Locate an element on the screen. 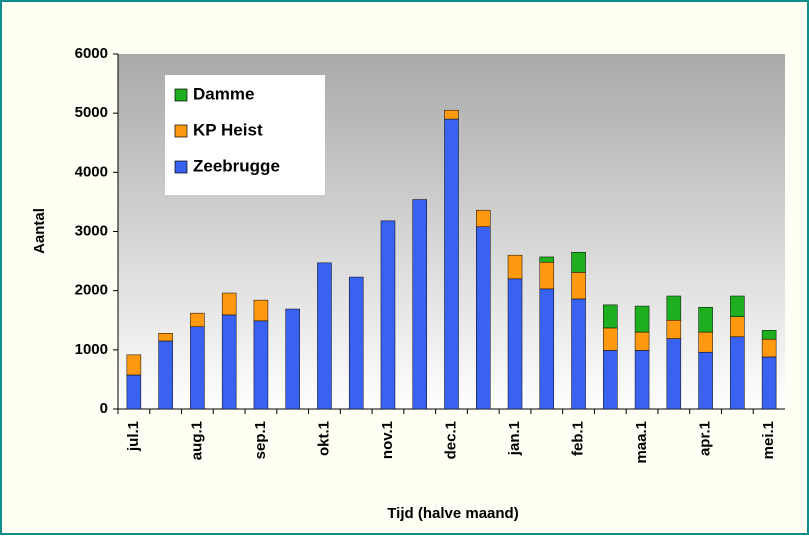  y-tick-label: 5000 is located at coordinates (91, 112).